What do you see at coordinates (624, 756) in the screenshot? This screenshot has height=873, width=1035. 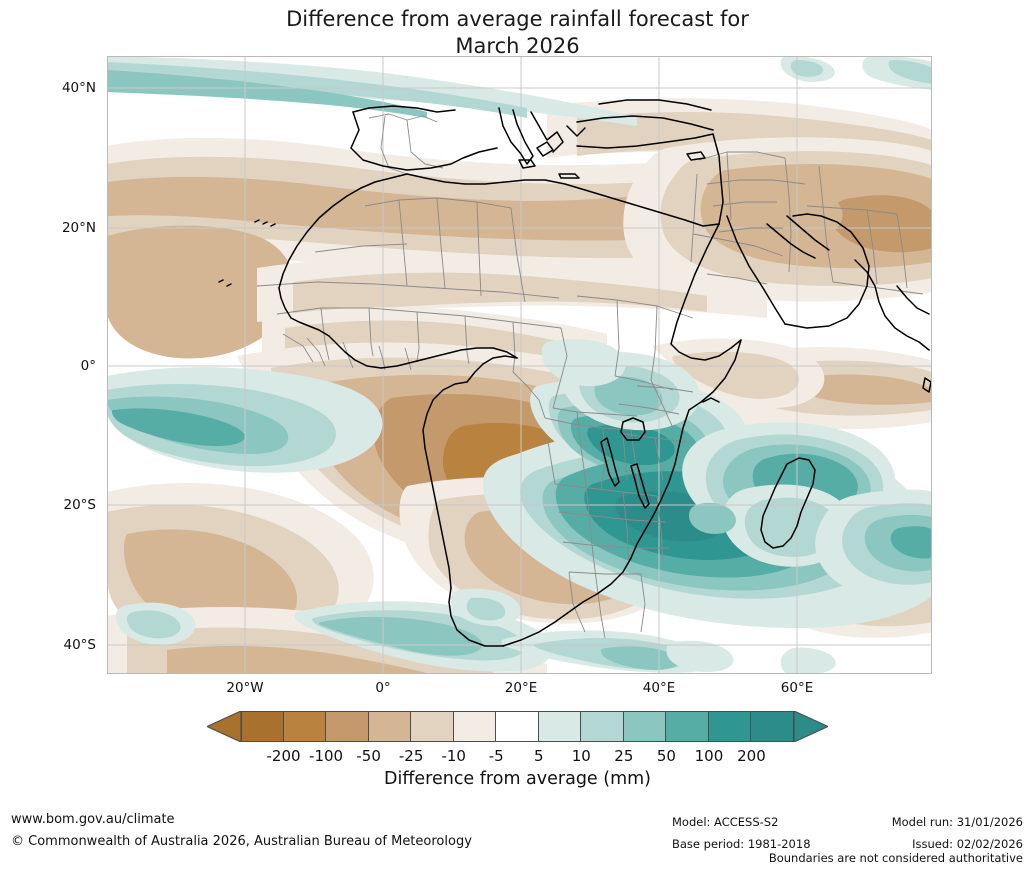 I see `colorbar-tick-25: 25` at bounding box center [624, 756].